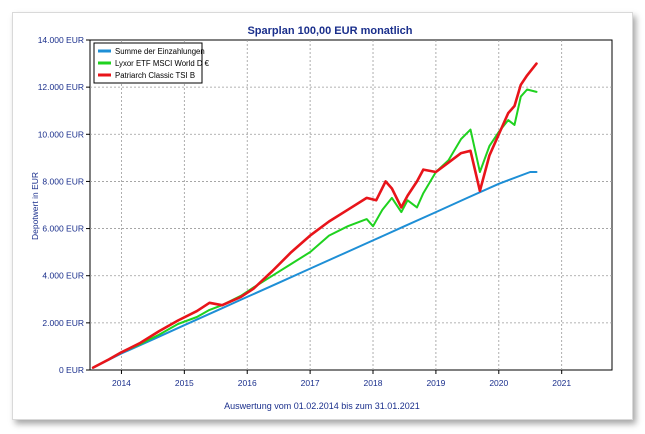 The width and height of the screenshot is (645, 434). I want to click on chart-title: Sparplan 100,00 EUR monatlich, so click(329, 31).